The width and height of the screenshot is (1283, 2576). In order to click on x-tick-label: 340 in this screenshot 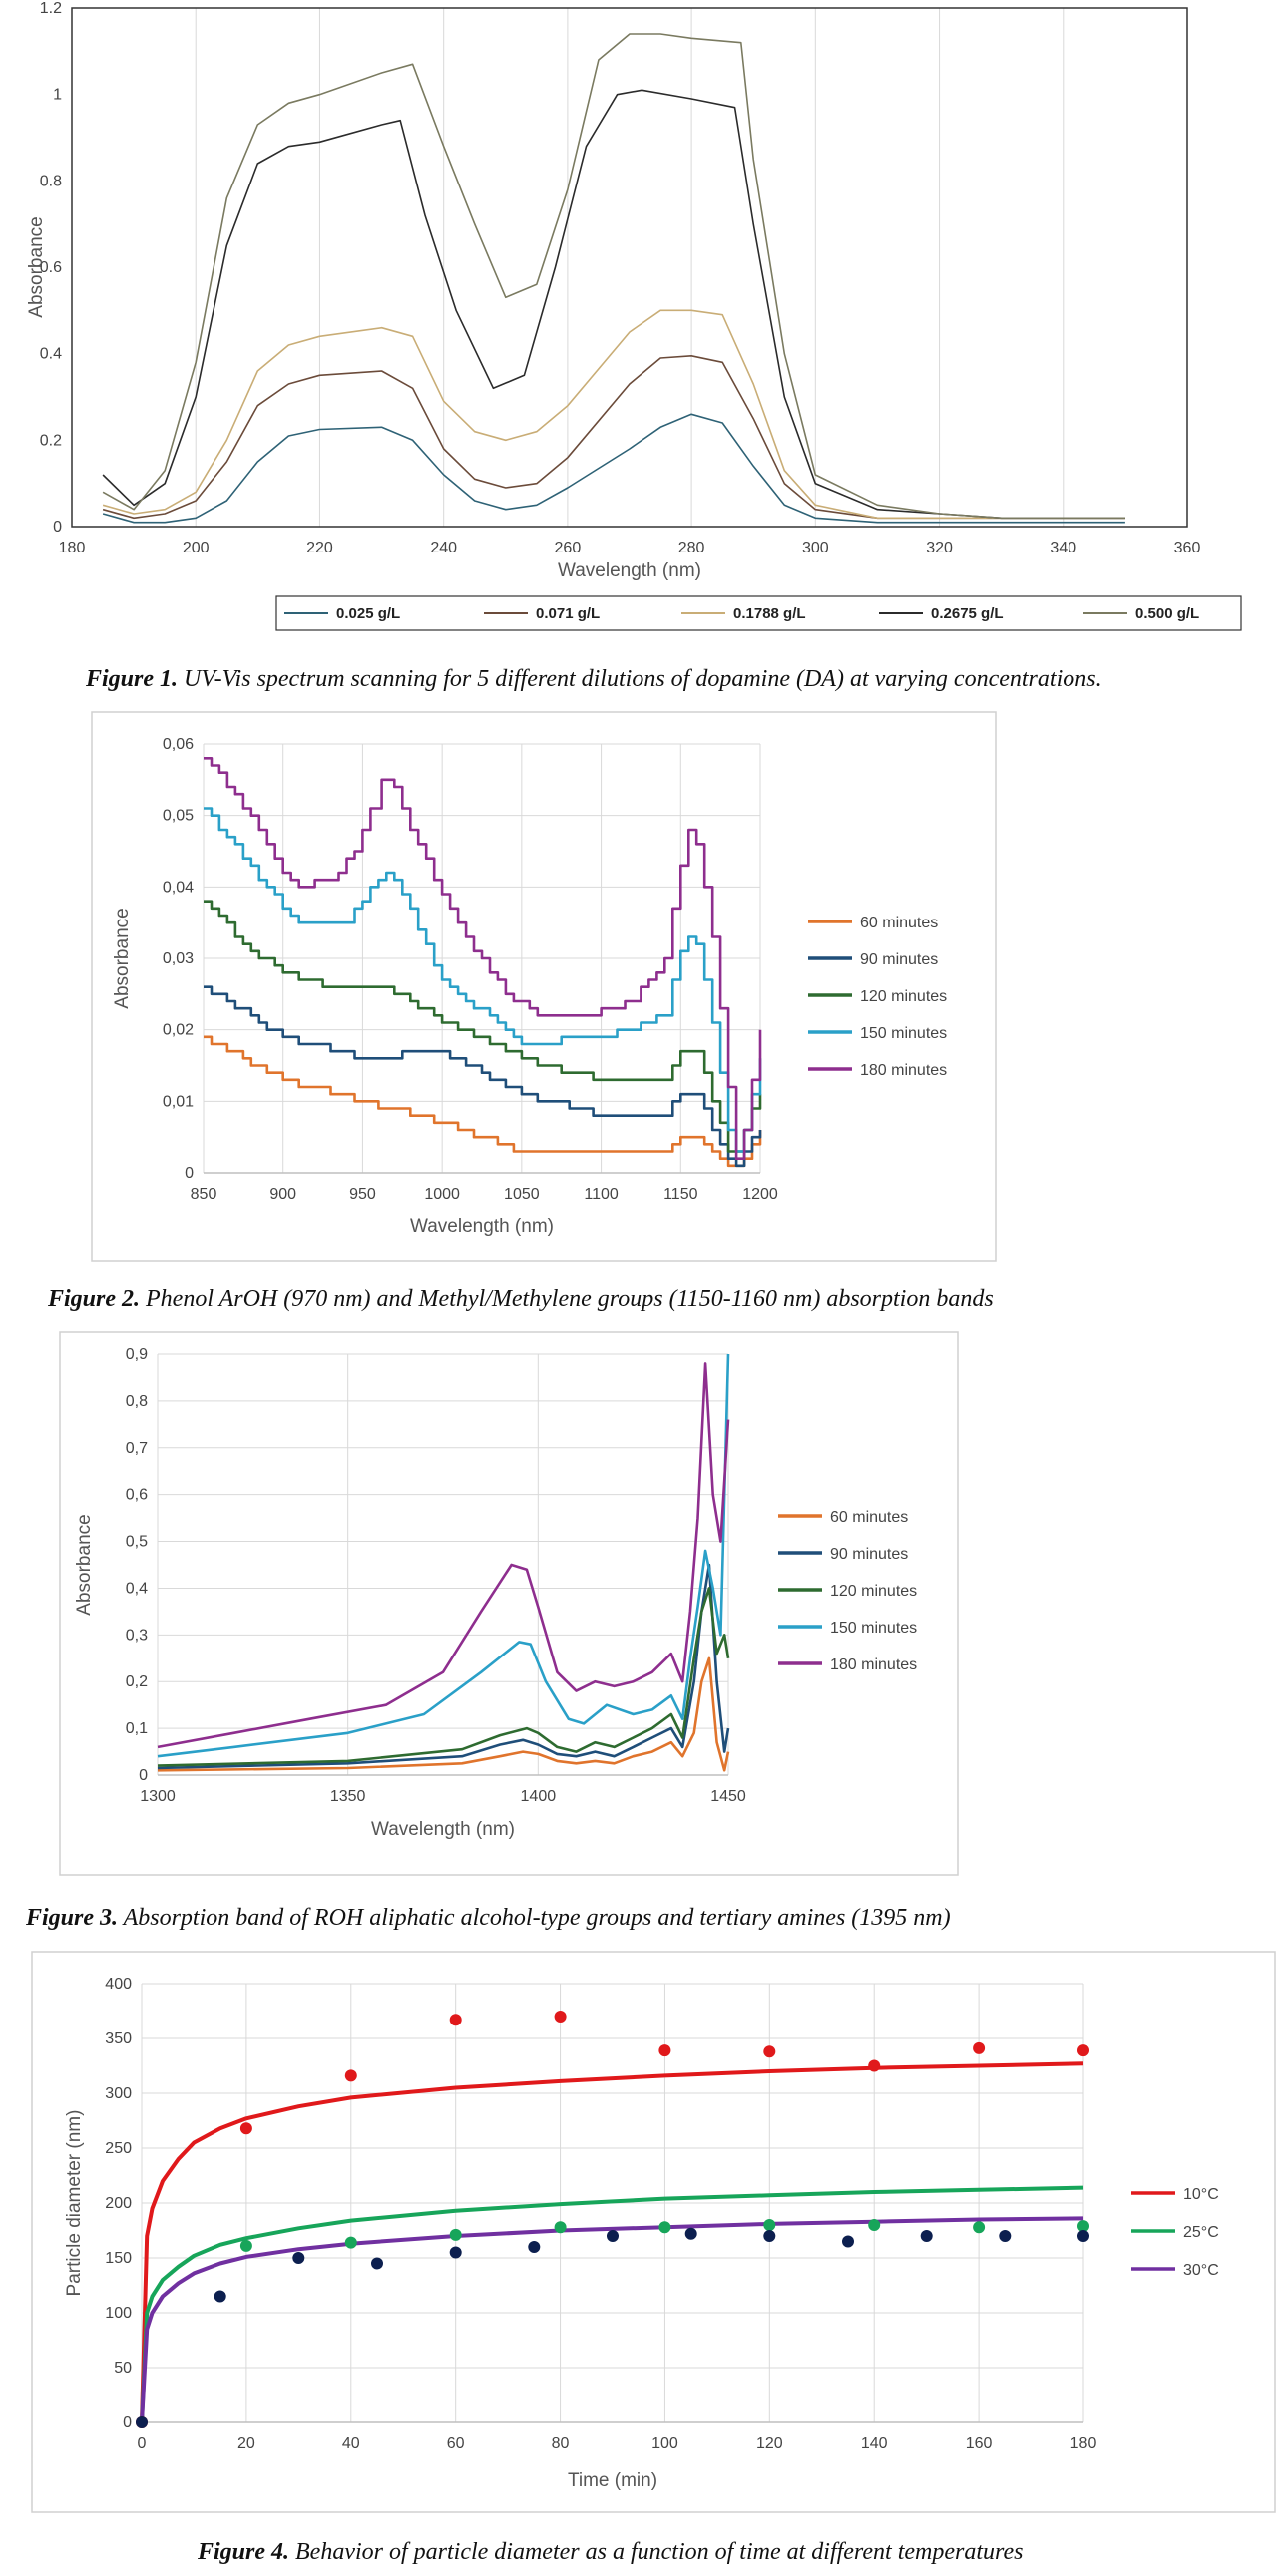, I will do `click(1063, 548)`.